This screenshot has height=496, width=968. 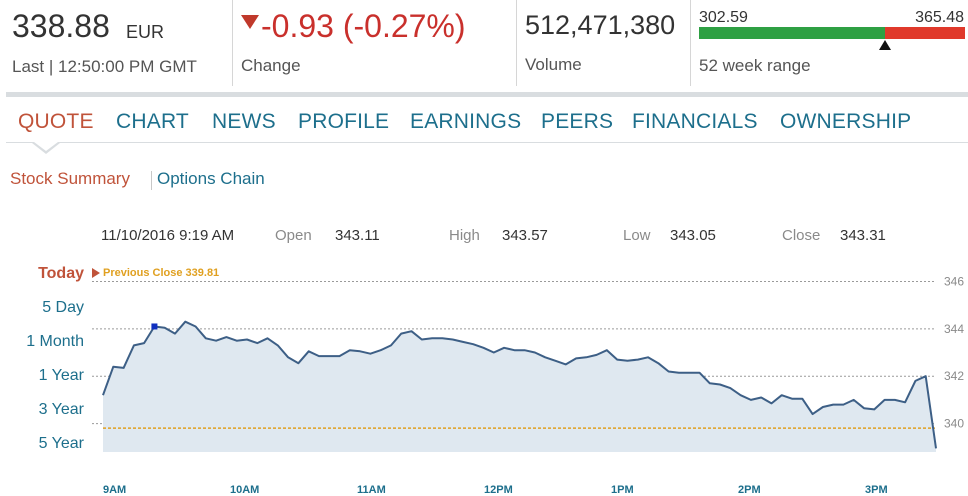 What do you see at coordinates (96, 273) in the screenshot?
I see `previous-close-arrow-icon` at bounding box center [96, 273].